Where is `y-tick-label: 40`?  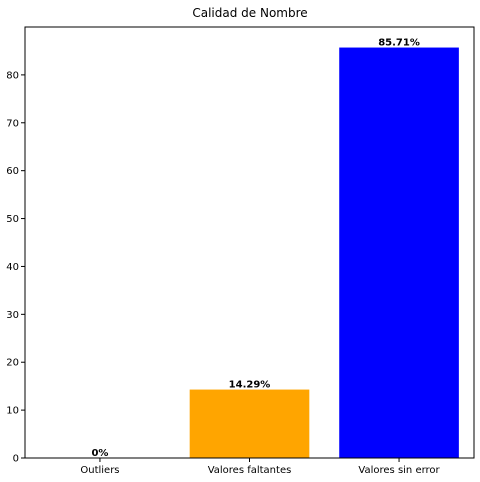 y-tick-label: 40 is located at coordinates (12, 267).